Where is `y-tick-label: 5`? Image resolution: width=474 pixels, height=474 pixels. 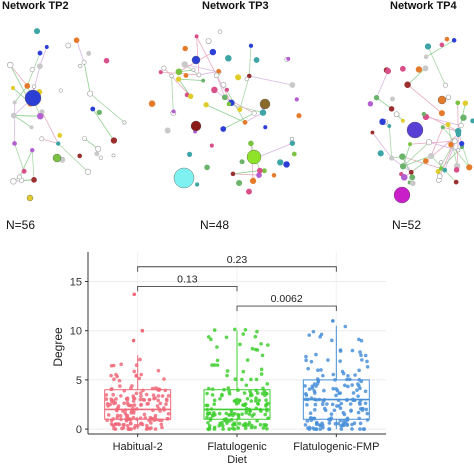 y-tick-label: 5 is located at coordinates (79, 381).